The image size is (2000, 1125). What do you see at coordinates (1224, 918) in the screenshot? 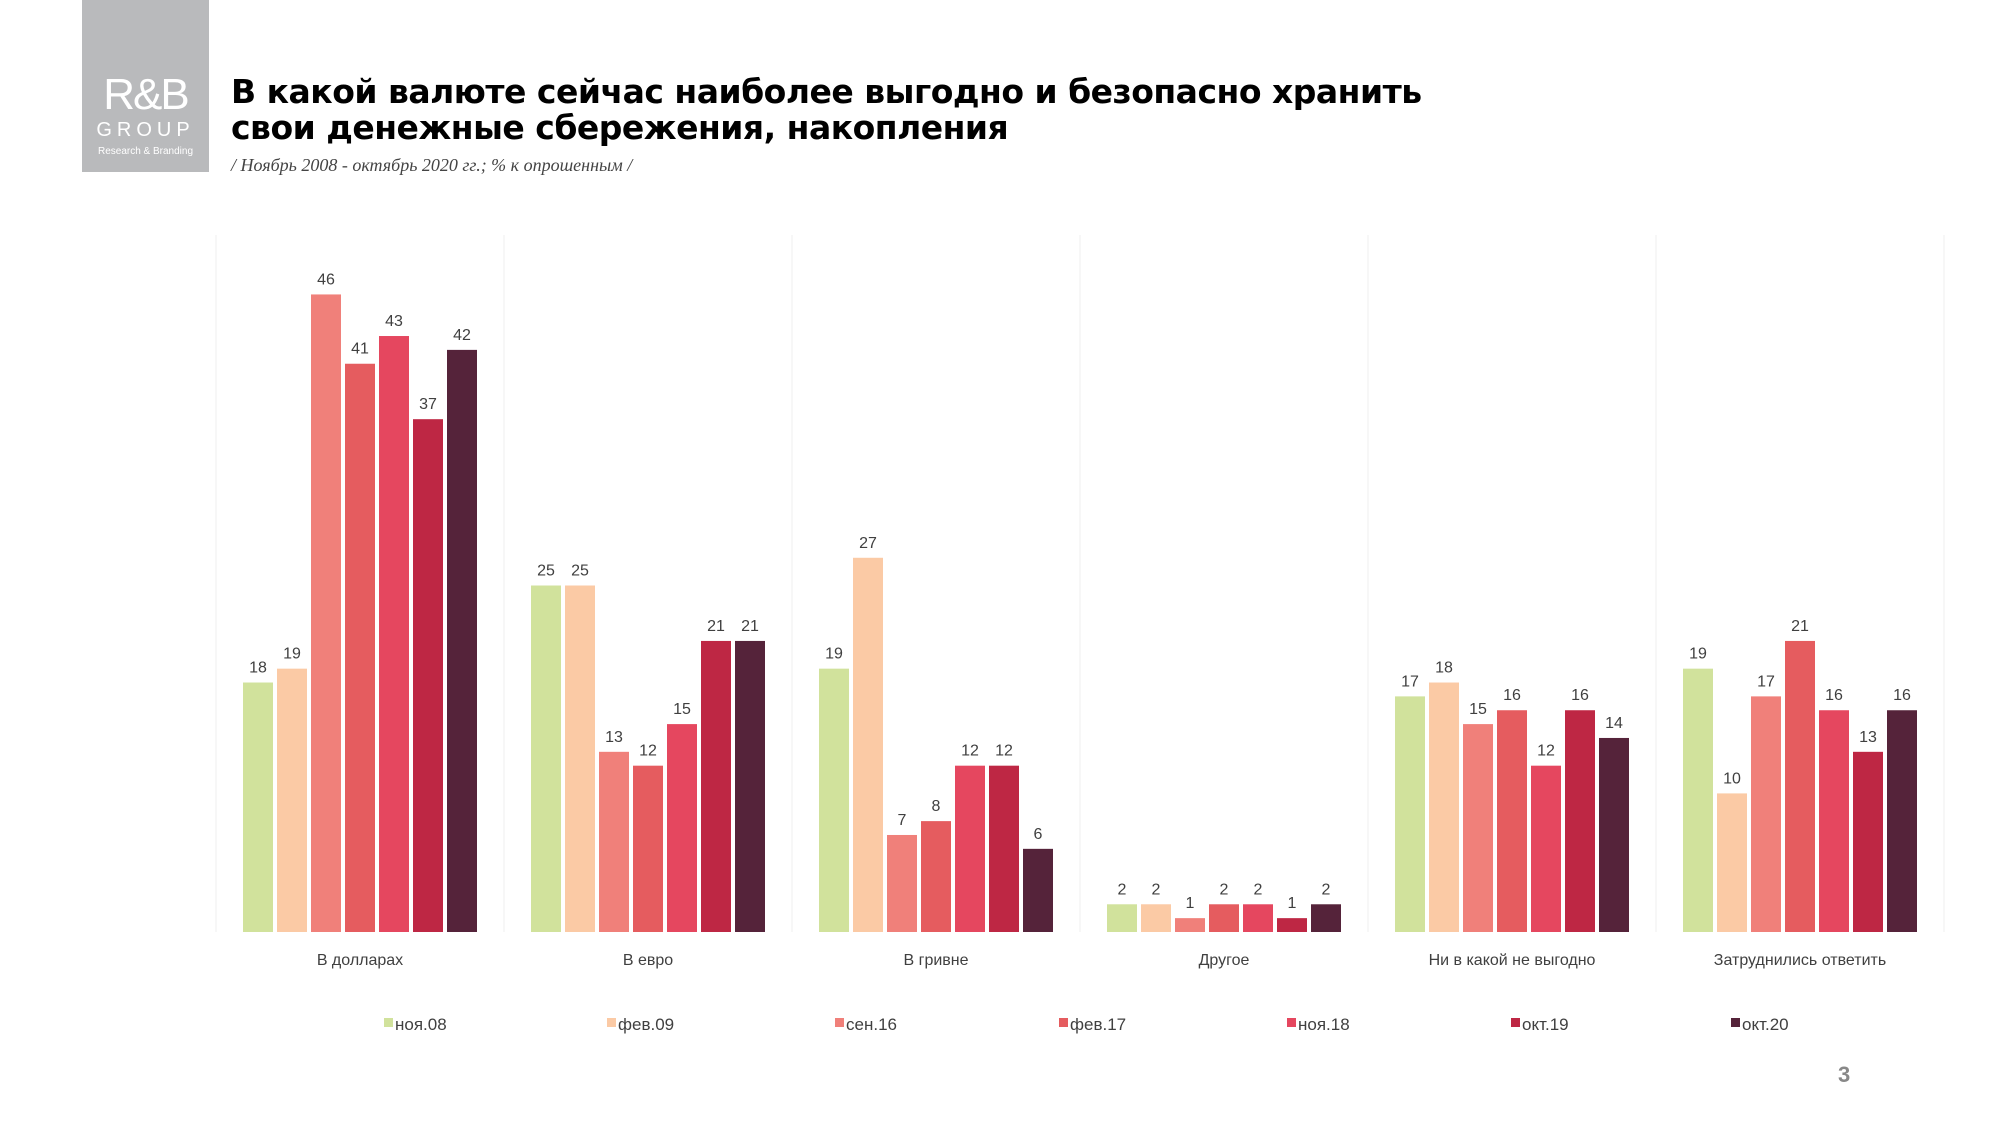
I see `bar-фев.17-3` at bounding box center [1224, 918].